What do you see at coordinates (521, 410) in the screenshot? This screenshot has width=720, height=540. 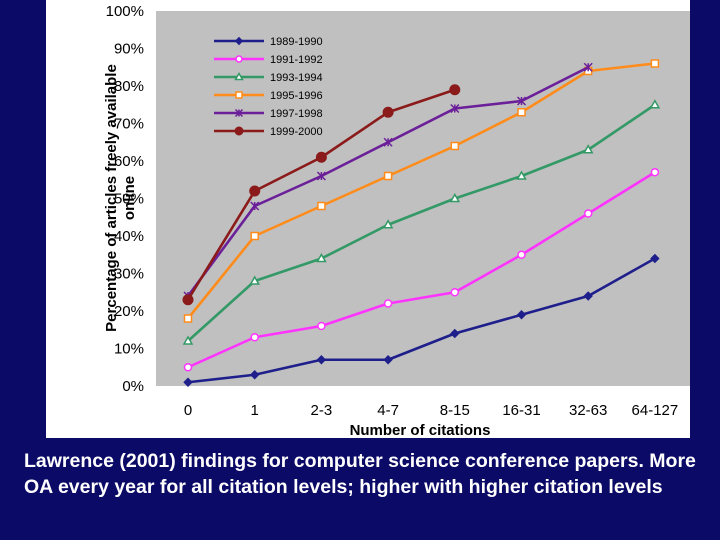 I see `x-tick-label: 16-31` at bounding box center [521, 410].